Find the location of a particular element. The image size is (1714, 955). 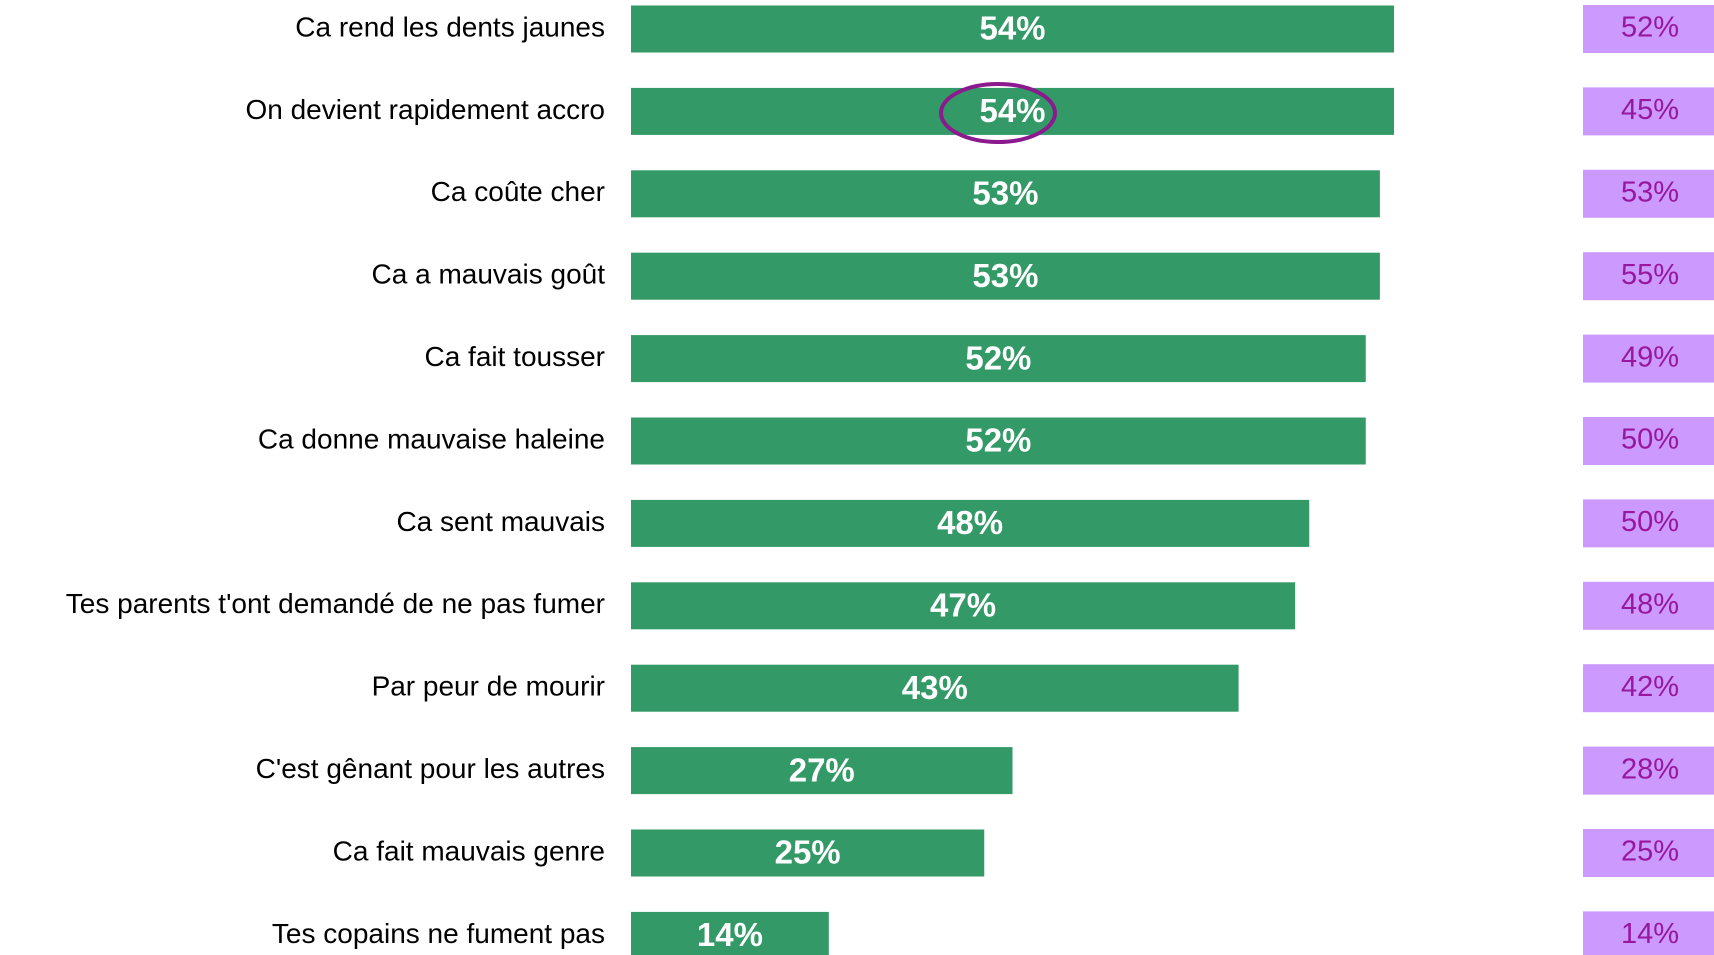

bar-value-label: 48% is located at coordinates (970, 522).